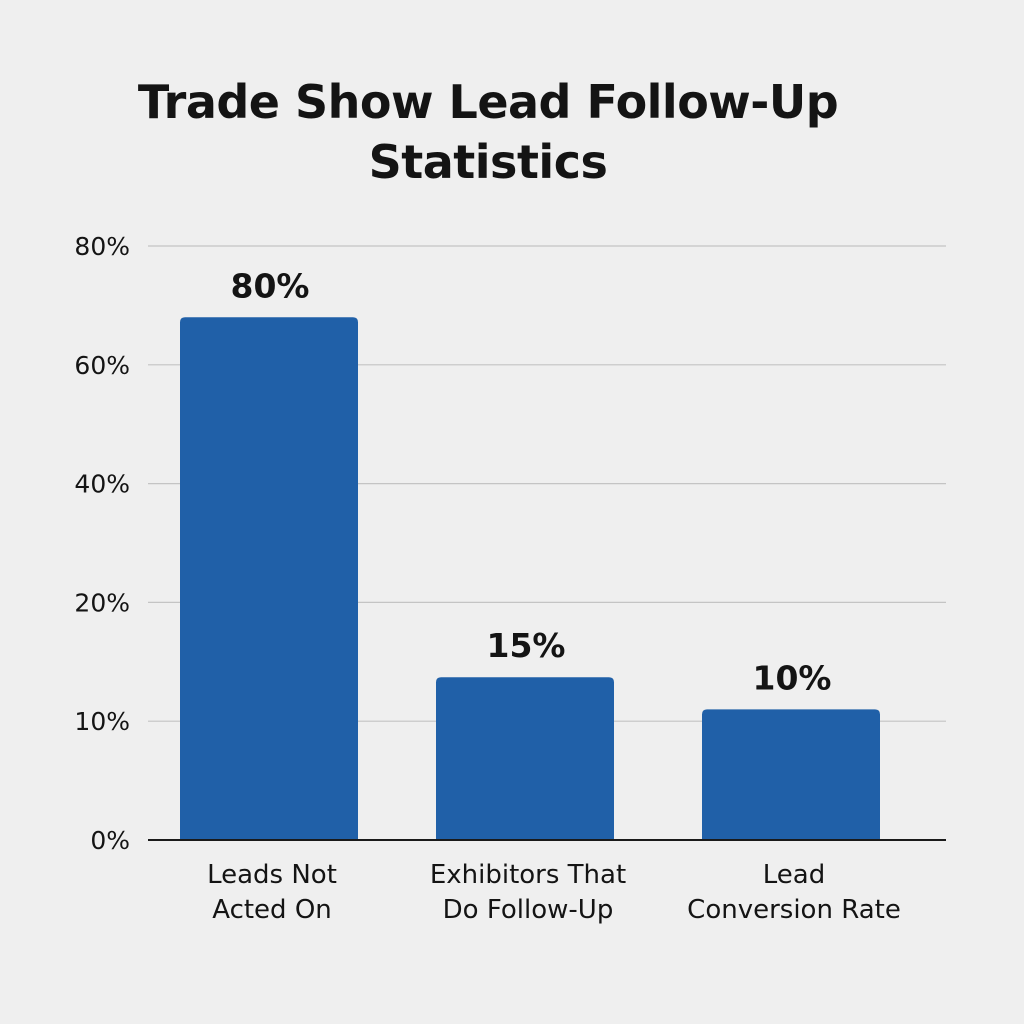  Describe the element at coordinates (102, 721) in the screenshot. I see `y-tick-label: 10%` at that location.